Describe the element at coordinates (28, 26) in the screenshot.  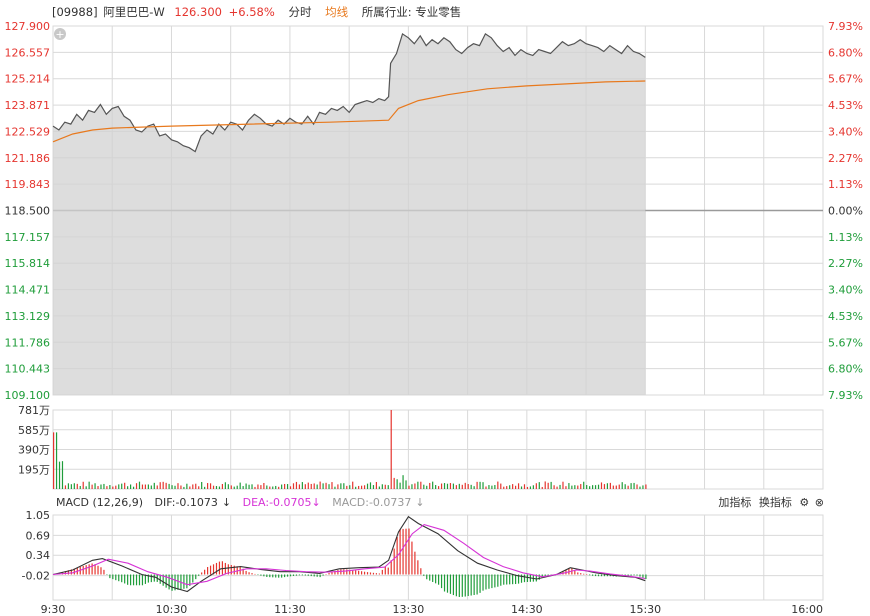
I see `price-tick-label: 127.900` at that location.